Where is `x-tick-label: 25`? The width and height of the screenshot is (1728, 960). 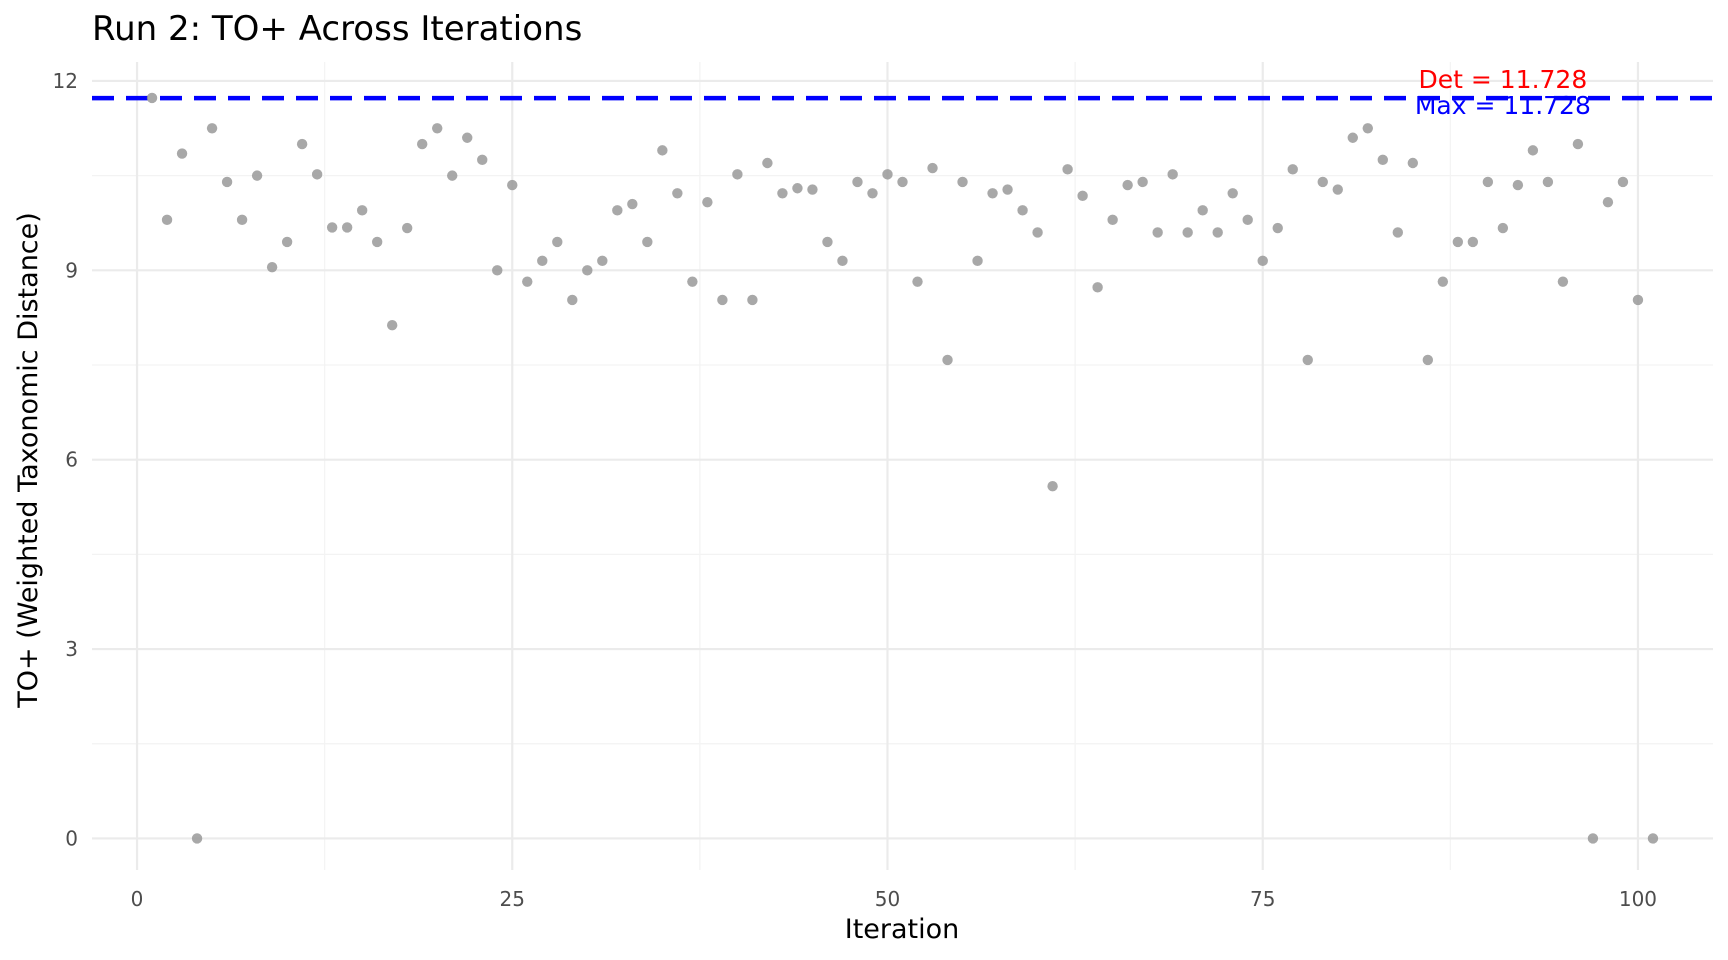
x-tick-label: 25 is located at coordinates (512, 899).